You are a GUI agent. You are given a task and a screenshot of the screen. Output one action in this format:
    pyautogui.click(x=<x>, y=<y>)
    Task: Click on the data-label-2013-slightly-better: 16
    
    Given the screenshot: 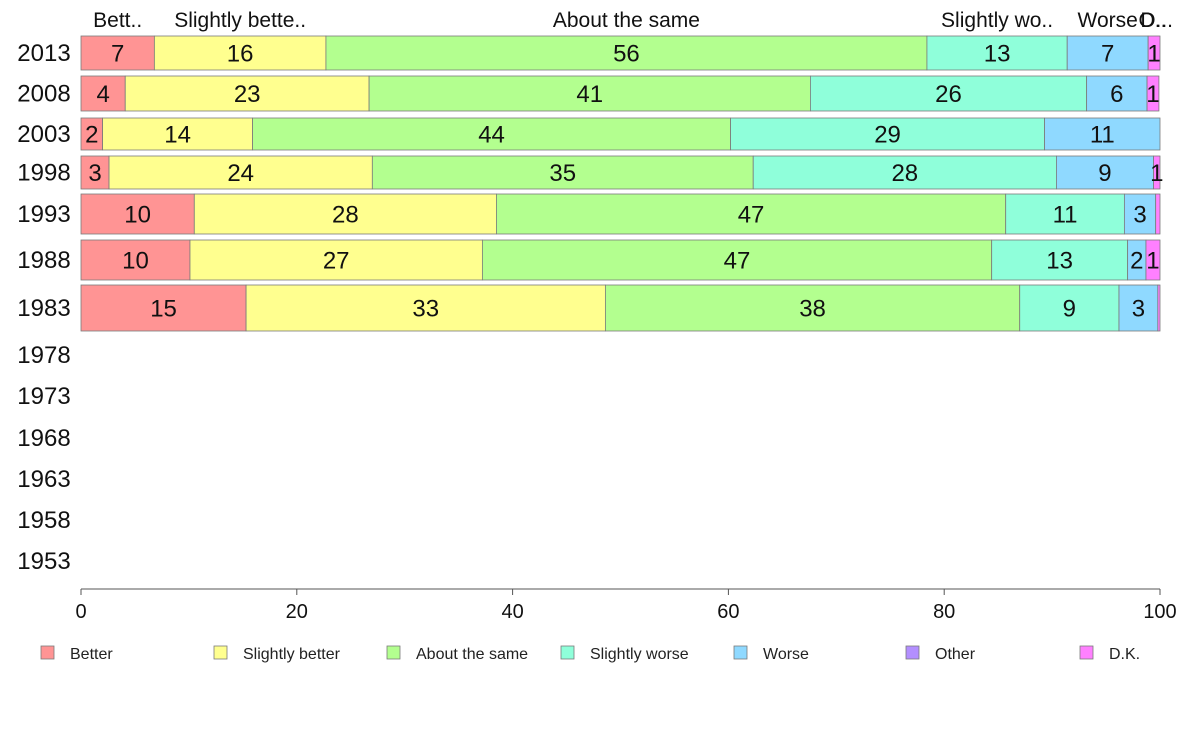 What is the action you would take?
    pyautogui.click(x=240, y=54)
    